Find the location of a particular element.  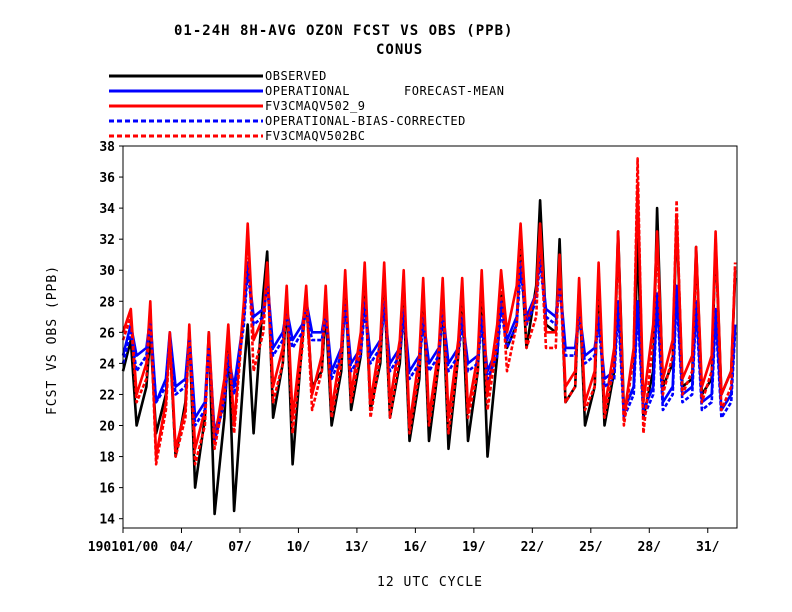

x-tick-label-1: 04/ is located at coordinates (182, 547).